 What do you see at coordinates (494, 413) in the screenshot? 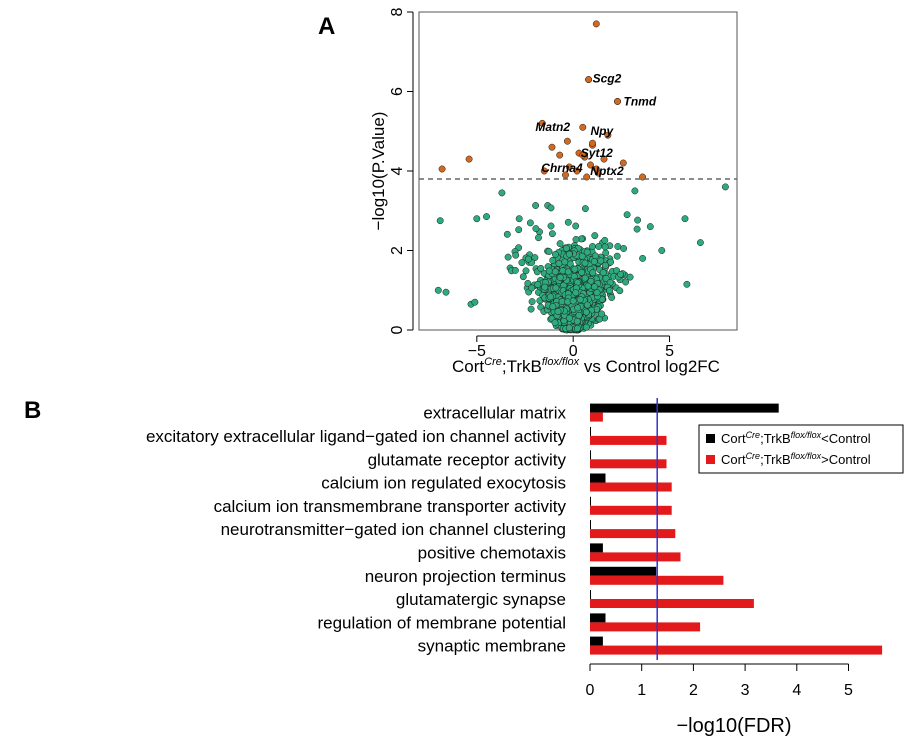
I see `bar-category-label: extracellular matrix` at bounding box center [494, 413].